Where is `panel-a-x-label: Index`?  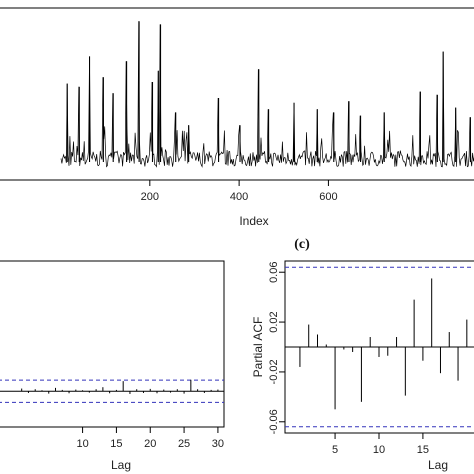
panel-a-x-label: Index is located at coordinates (253, 221).